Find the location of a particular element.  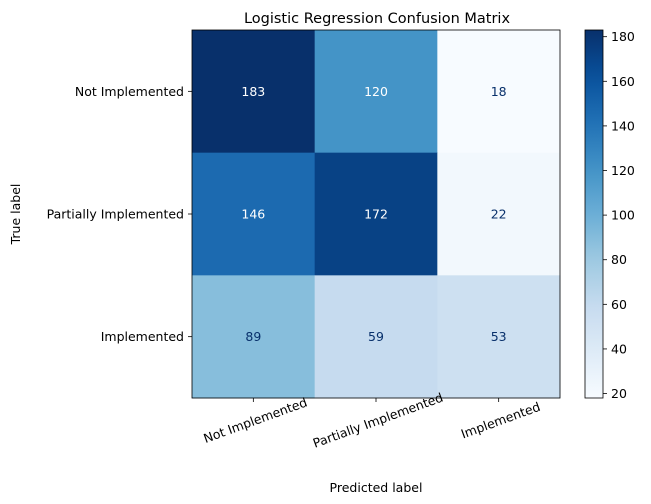

colorbar is located at coordinates (594, 214).